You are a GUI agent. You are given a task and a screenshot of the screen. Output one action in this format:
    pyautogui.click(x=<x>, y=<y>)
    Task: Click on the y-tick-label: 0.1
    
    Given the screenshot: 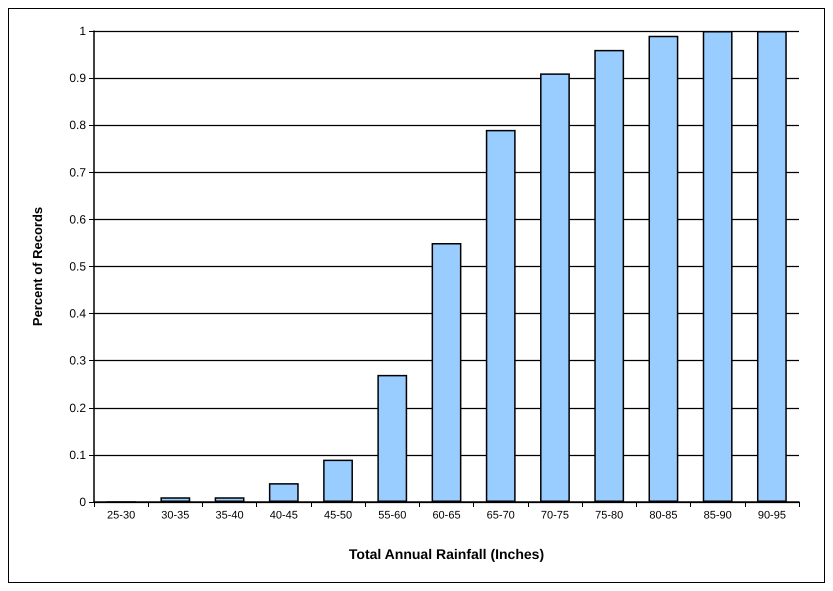 What is the action you would take?
    pyautogui.click(x=77, y=455)
    